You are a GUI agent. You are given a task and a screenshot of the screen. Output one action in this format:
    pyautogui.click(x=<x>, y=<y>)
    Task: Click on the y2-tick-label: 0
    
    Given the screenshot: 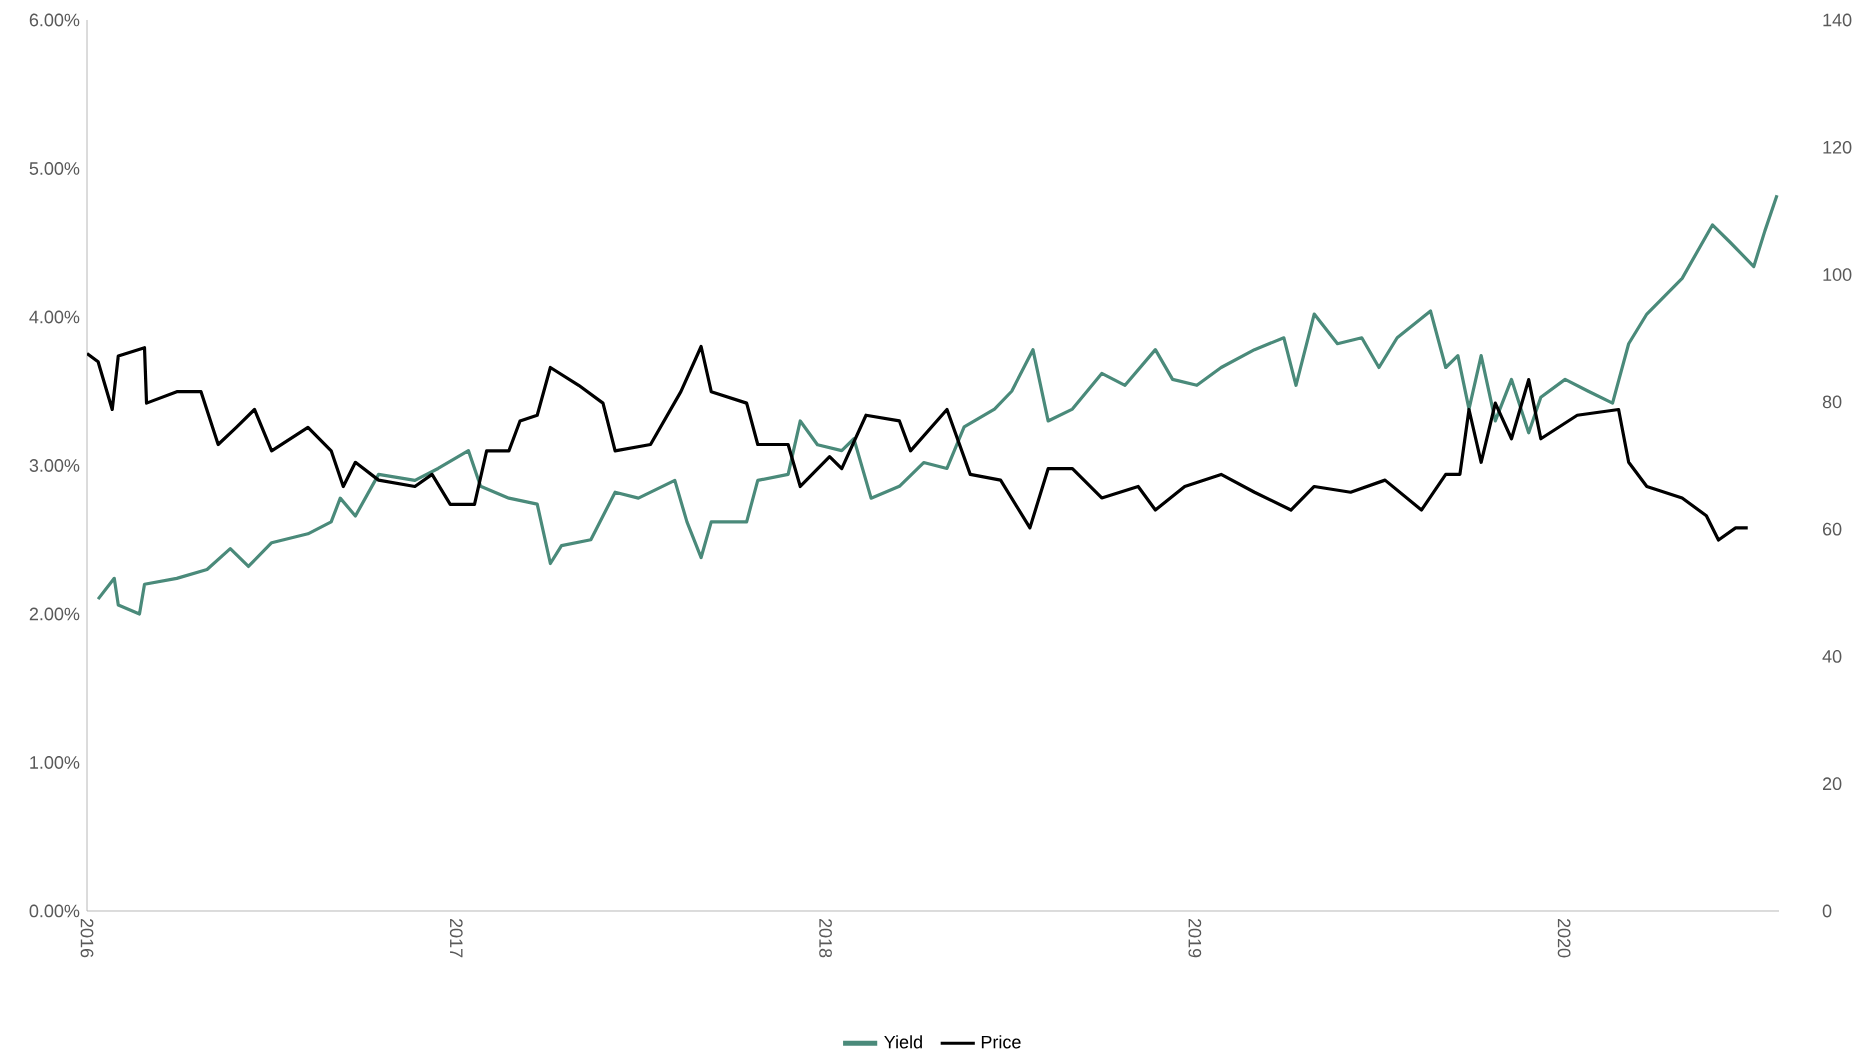 What is the action you would take?
    pyautogui.click(x=1827, y=911)
    